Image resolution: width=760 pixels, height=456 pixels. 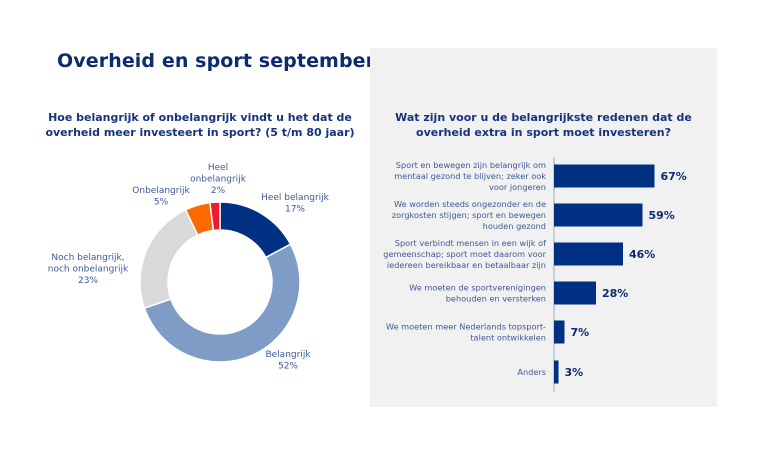 I want to click on donut-slice-heel-onbelangrijk, so click(x=215, y=216).